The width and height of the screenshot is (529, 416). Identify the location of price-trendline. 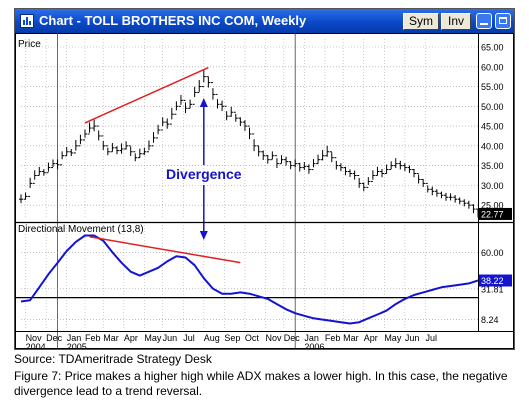
(146, 95).